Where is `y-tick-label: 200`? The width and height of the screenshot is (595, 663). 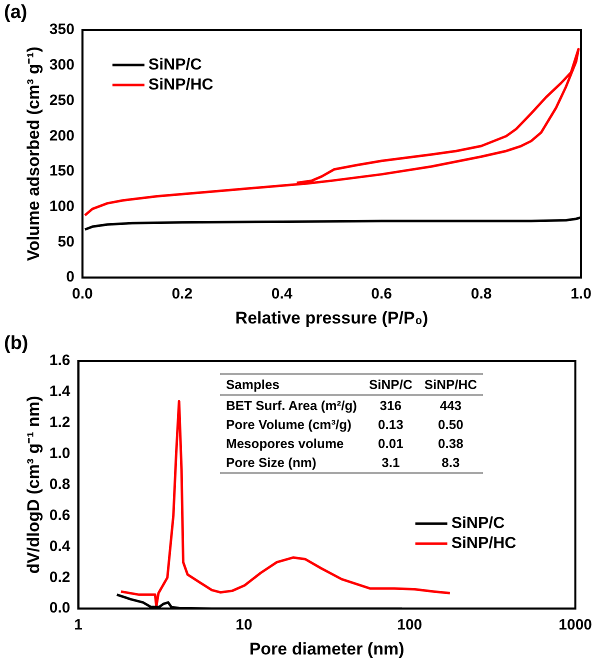 y-tick-label: 200 is located at coordinates (61, 135).